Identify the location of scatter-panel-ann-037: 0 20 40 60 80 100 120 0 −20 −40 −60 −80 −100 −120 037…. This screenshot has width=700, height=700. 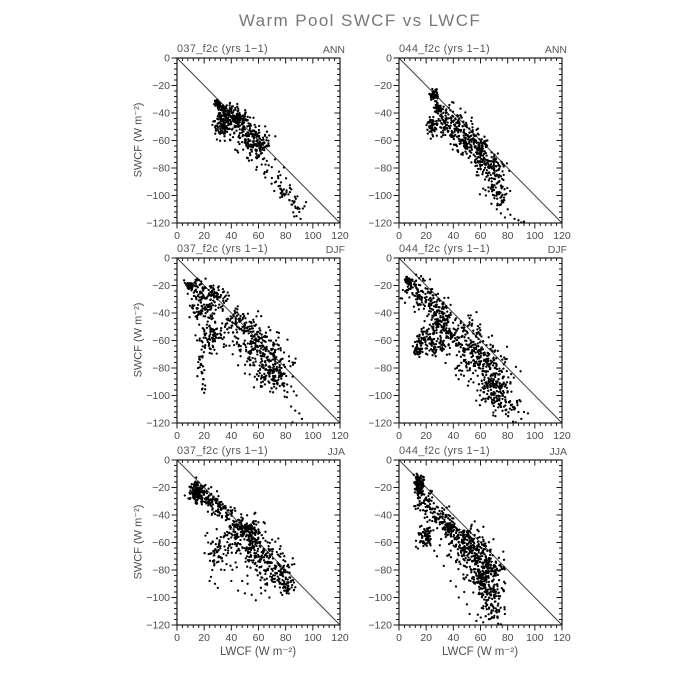
(243, 158).